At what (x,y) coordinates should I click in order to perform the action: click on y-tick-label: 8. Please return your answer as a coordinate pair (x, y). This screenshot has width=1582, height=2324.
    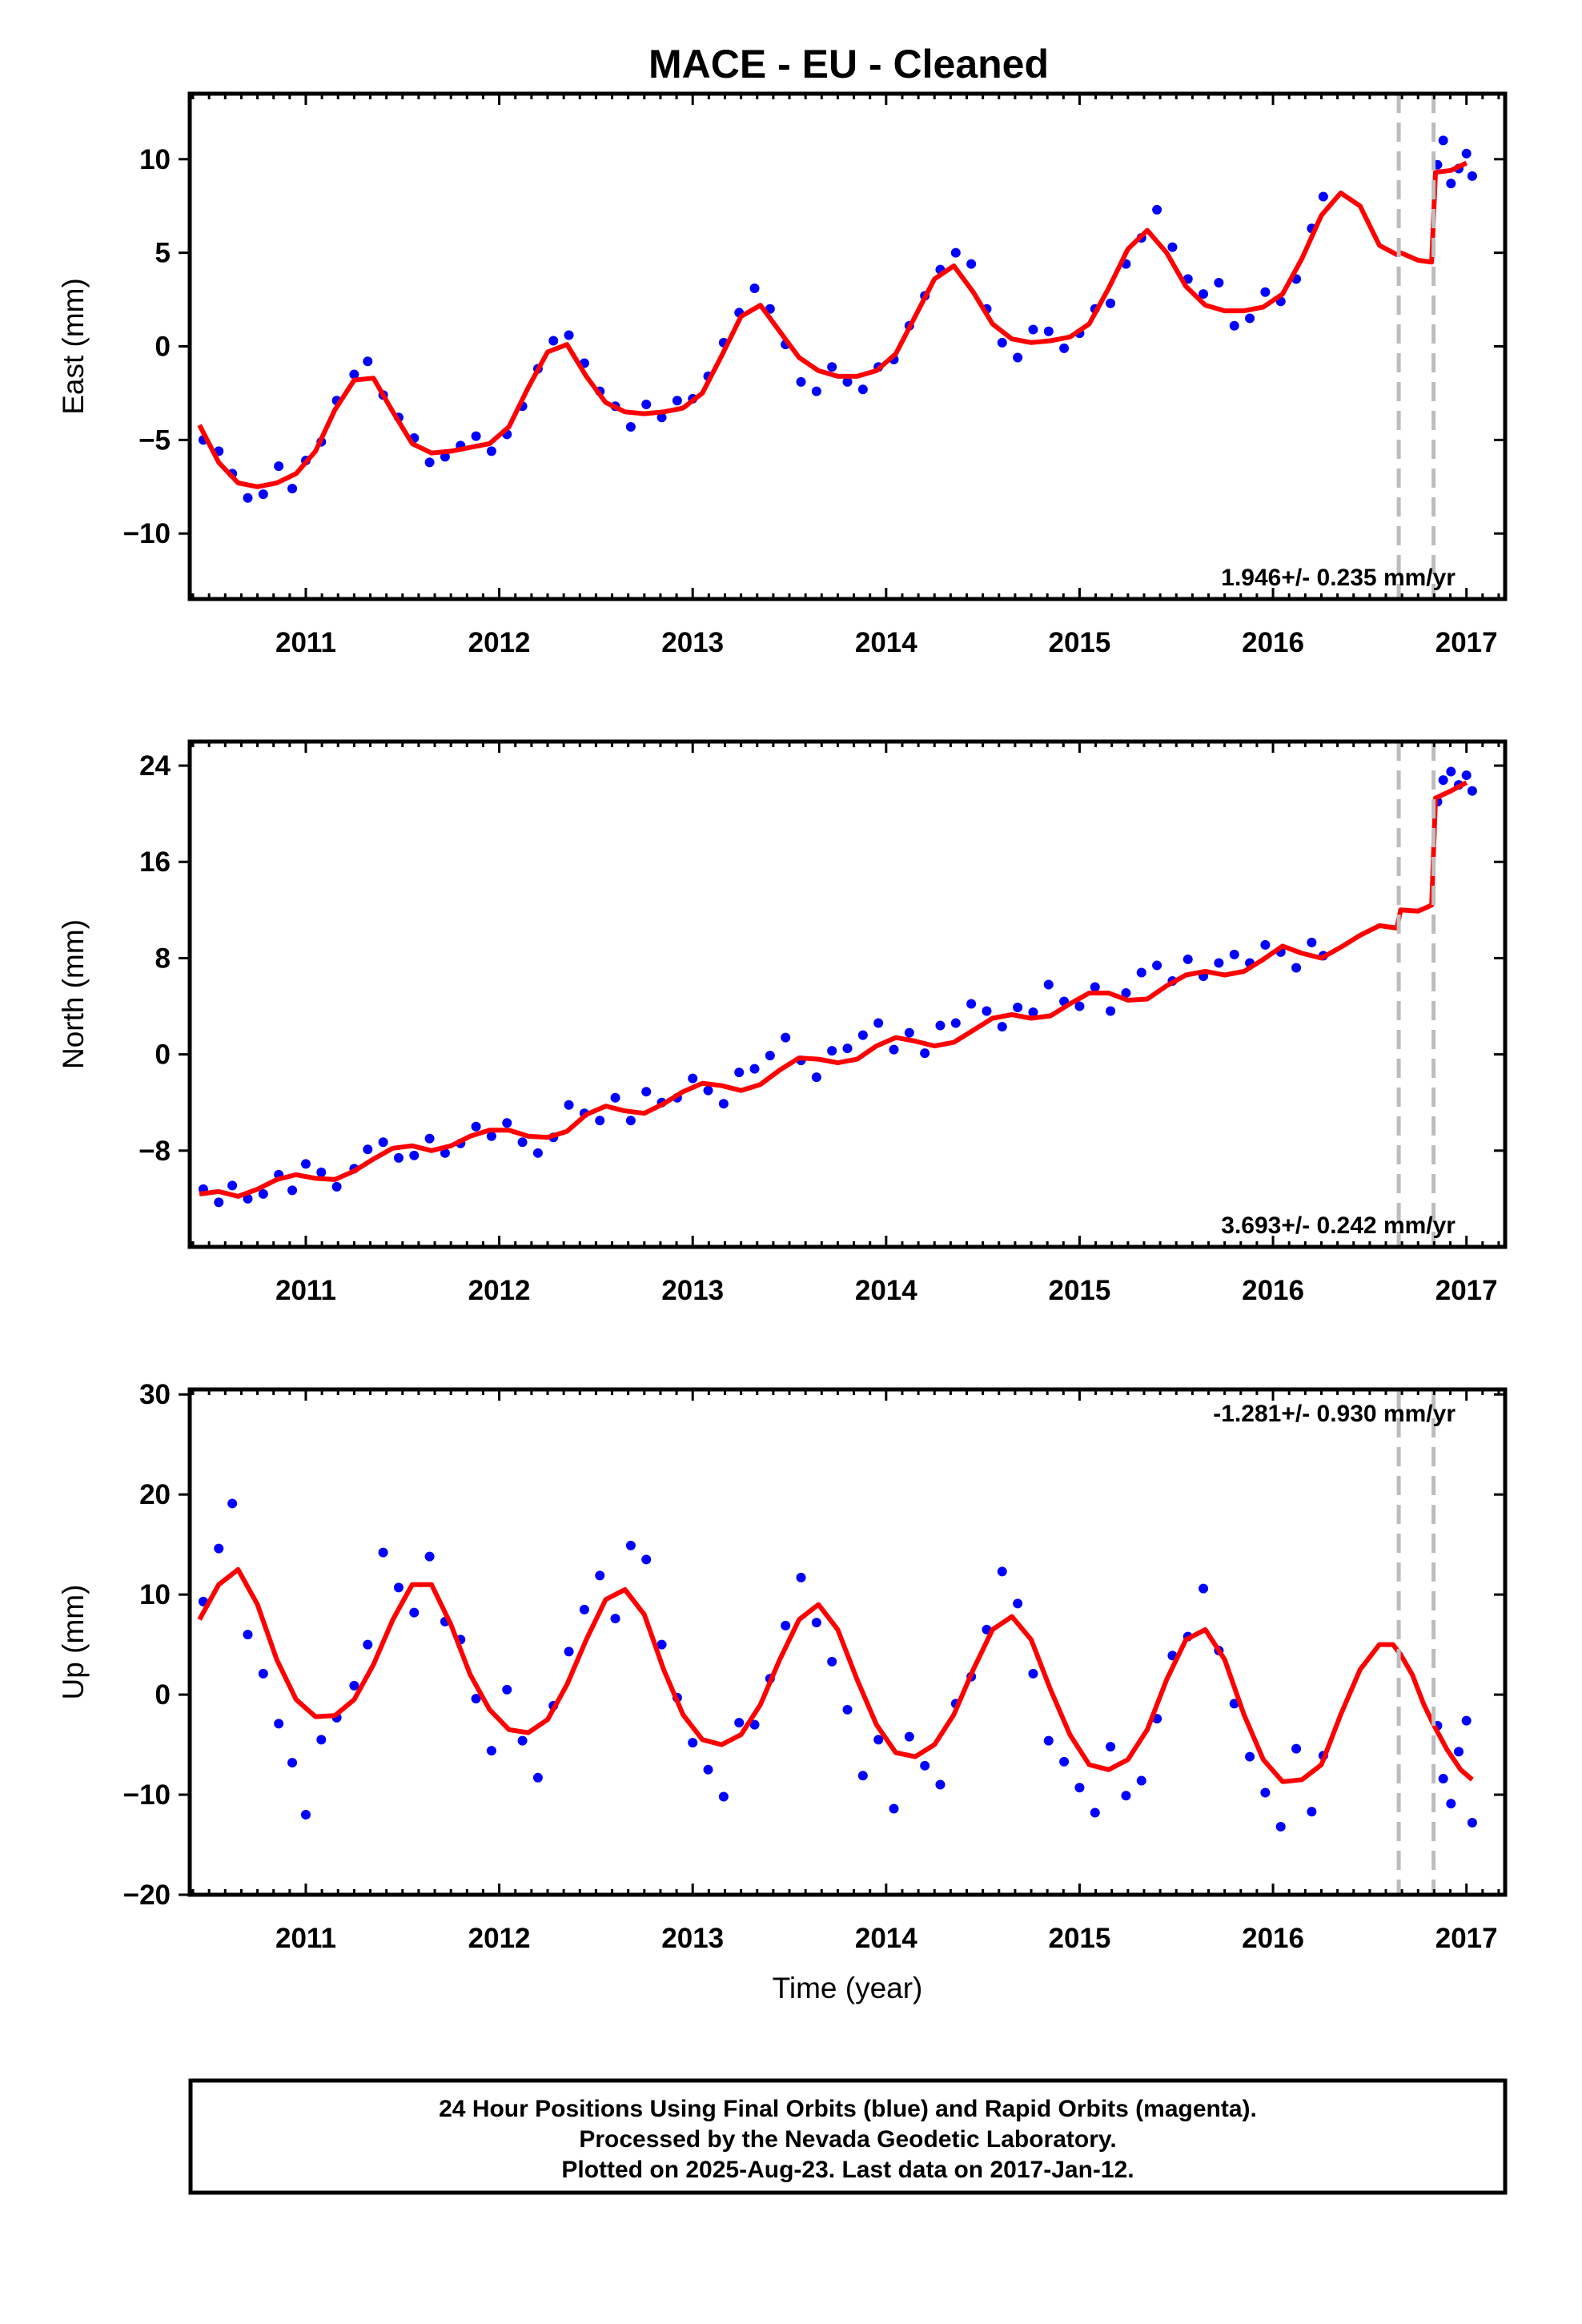
    Looking at the image, I should click on (163, 959).